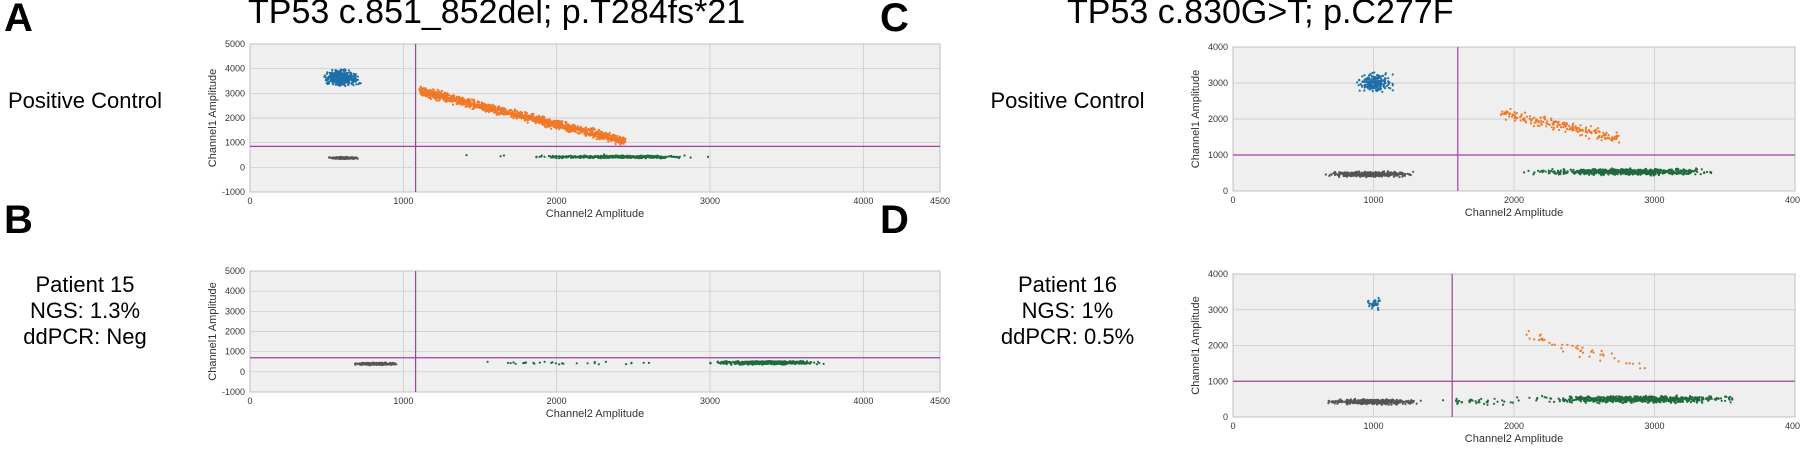  Describe the element at coordinates (233, 192) in the screenshot. I see `y-tick-label: -1000` at that location.